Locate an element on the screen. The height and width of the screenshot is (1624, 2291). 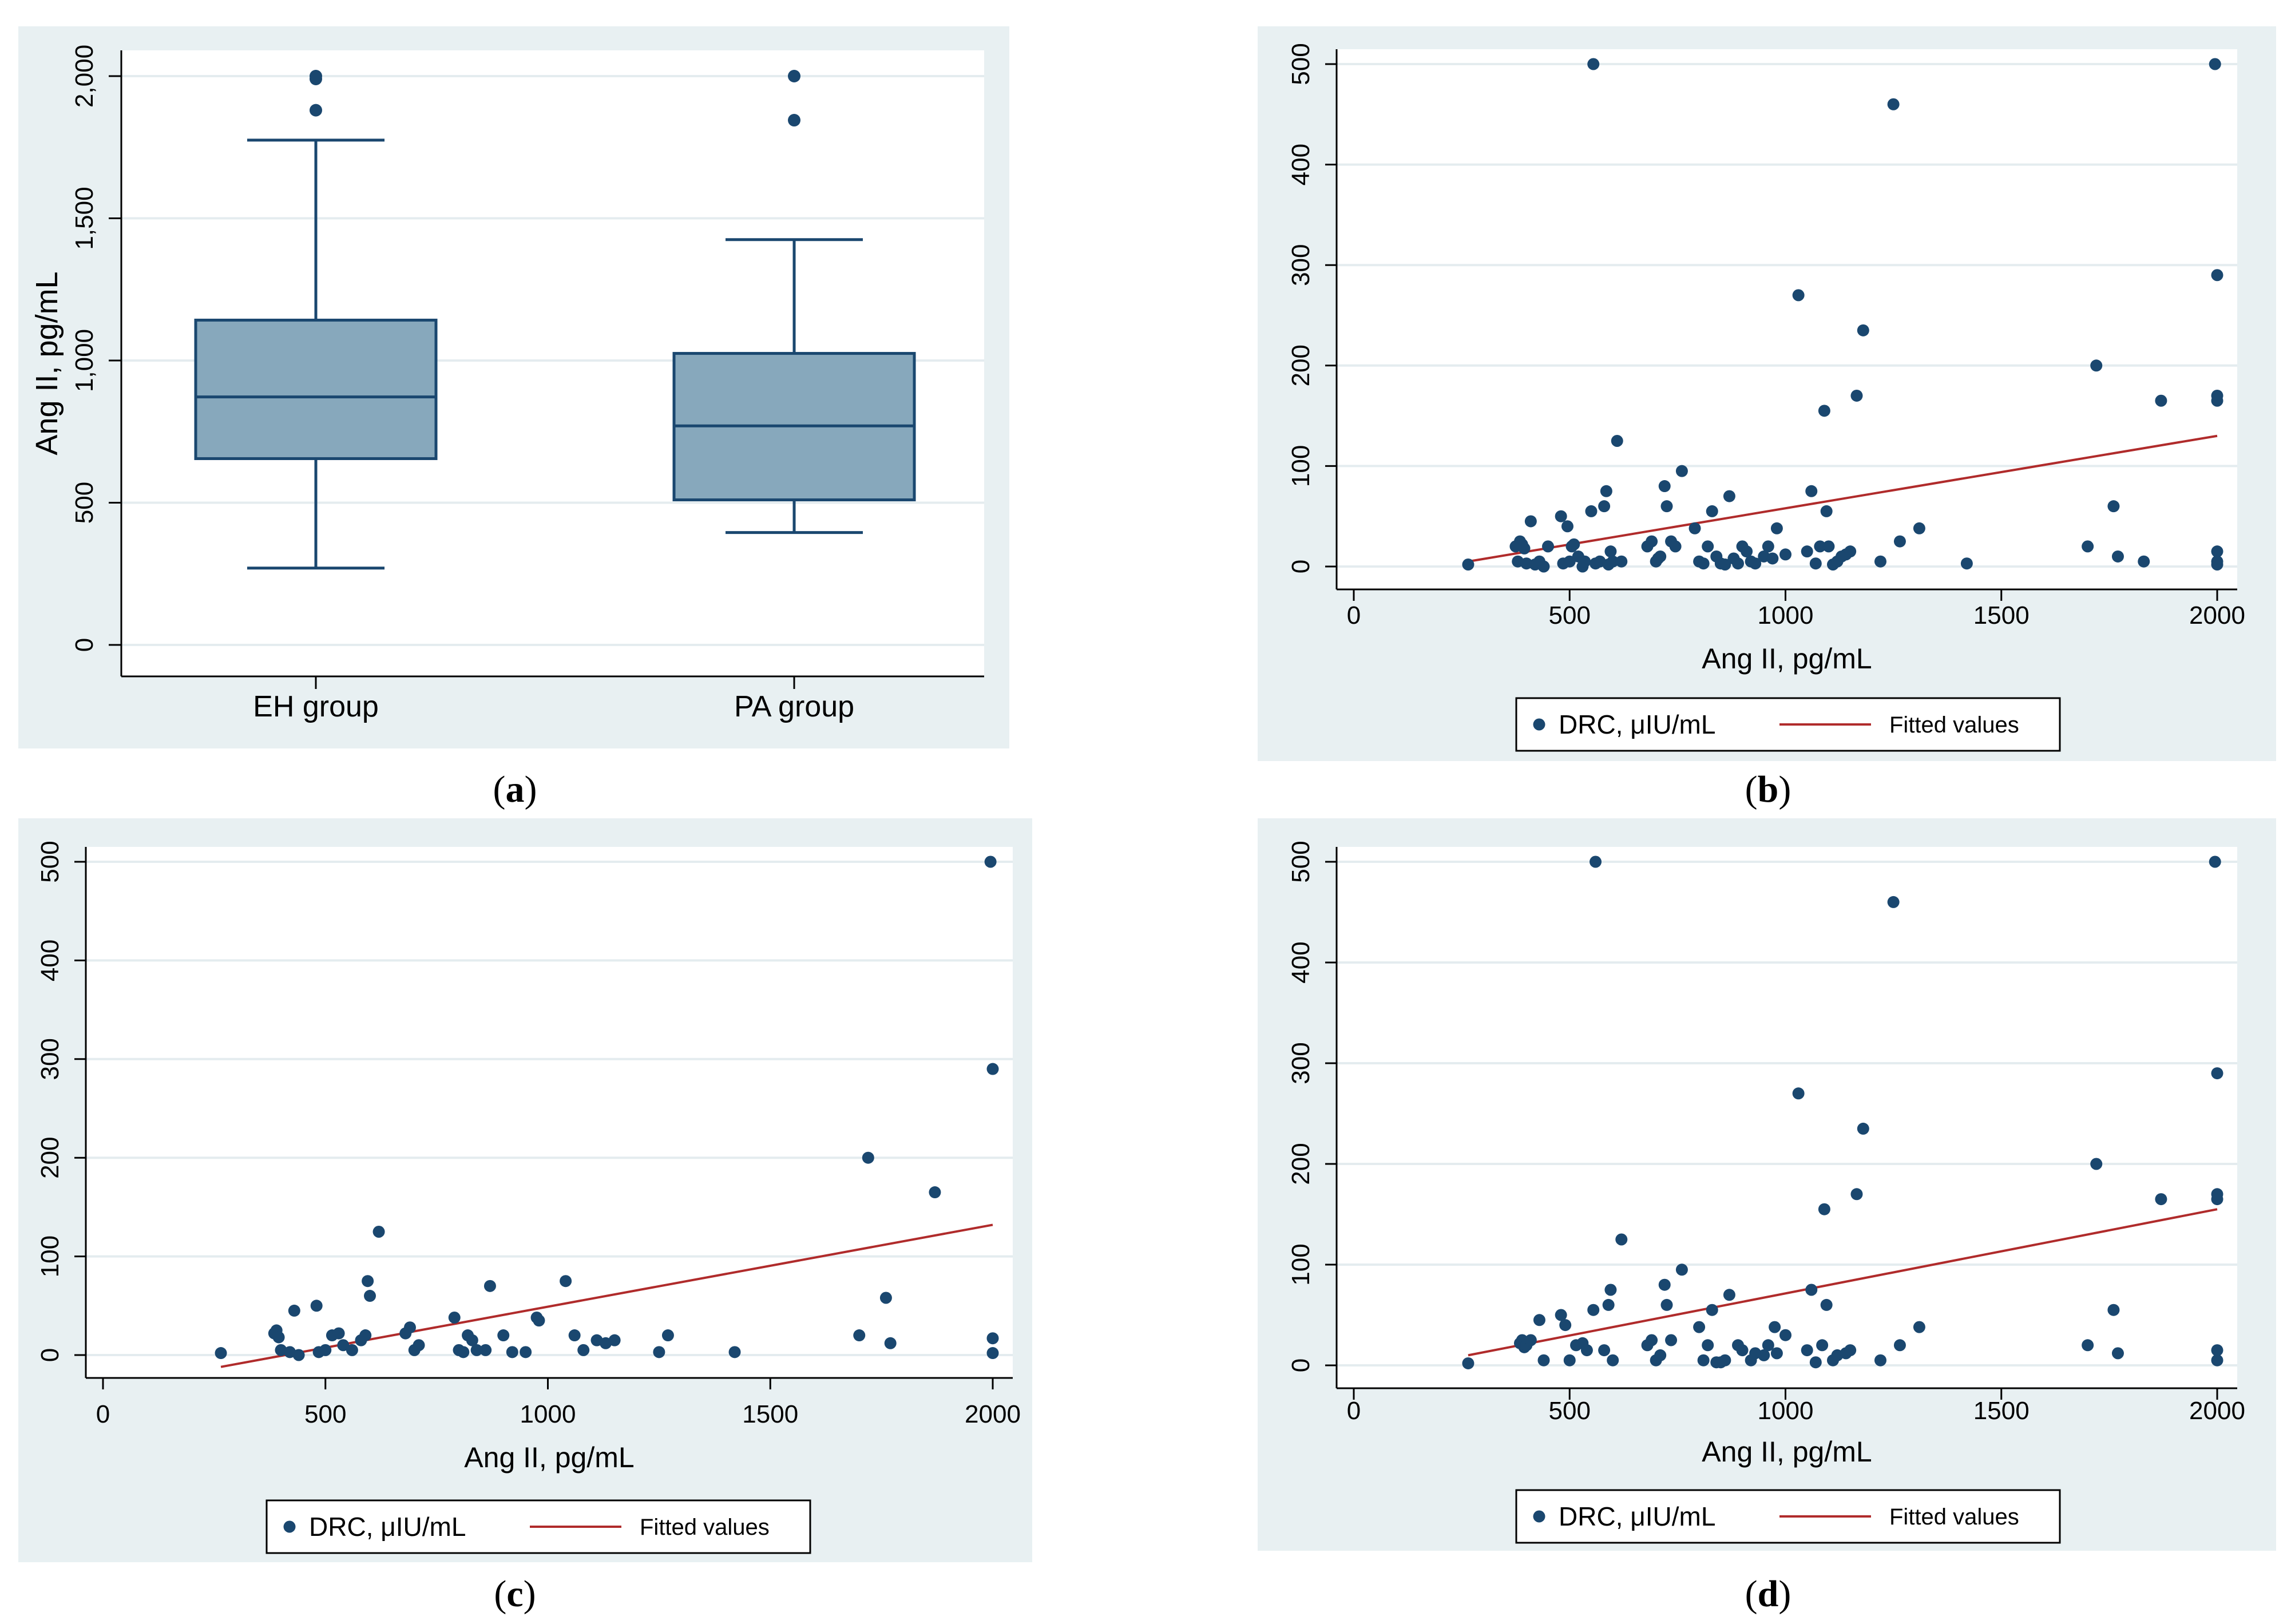
fitted-line-c is located at coordinates (606, 1295).